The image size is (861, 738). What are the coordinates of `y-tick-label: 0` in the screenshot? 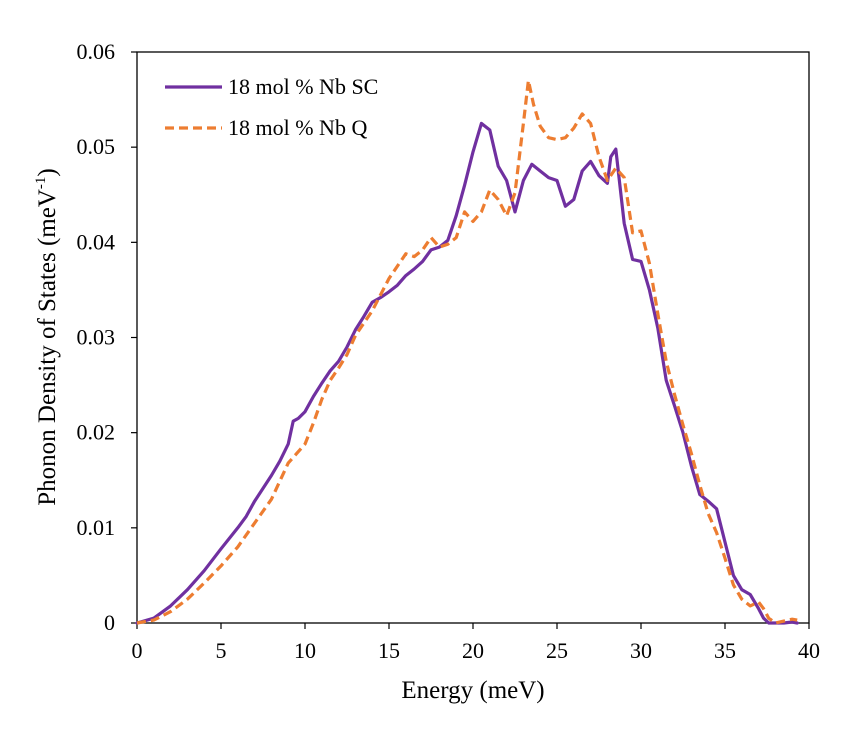 It's located at (109, 622).